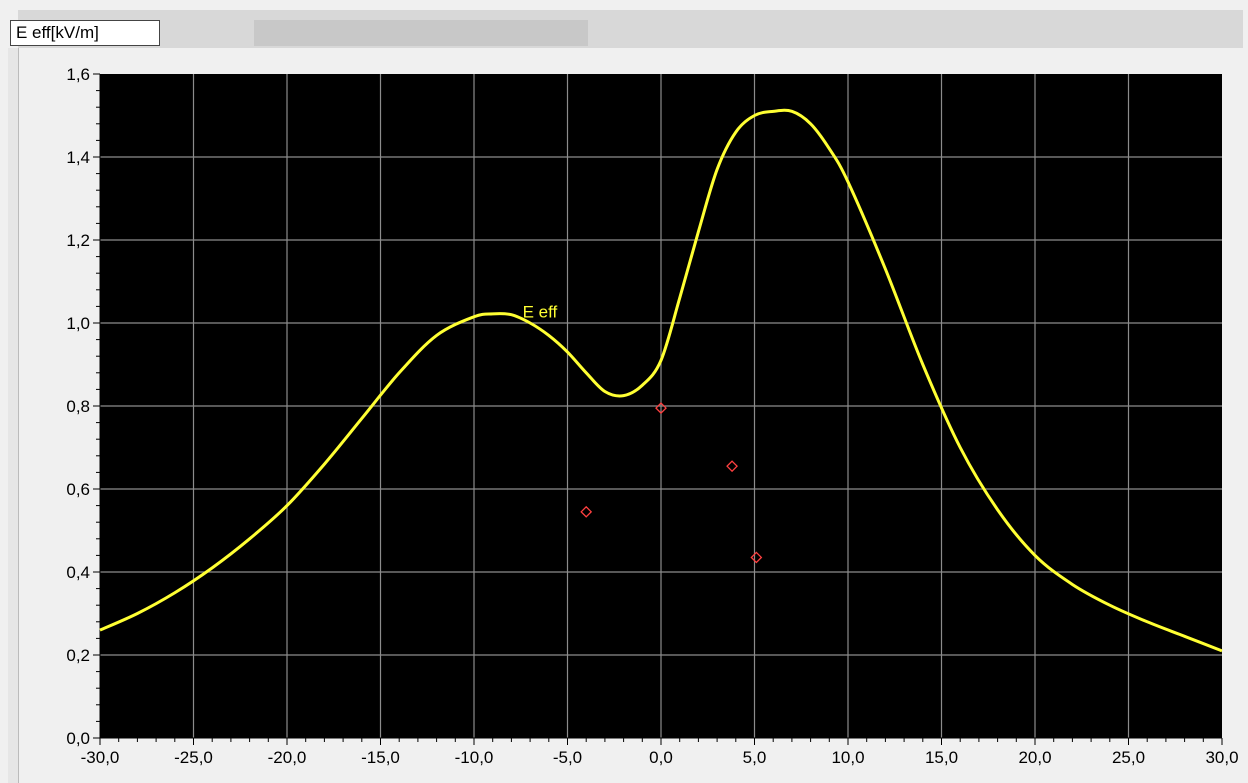 The width and height of the screenshot is (1248, 783). I want to click on y-tick-label: 0,8, so click(78, 406).